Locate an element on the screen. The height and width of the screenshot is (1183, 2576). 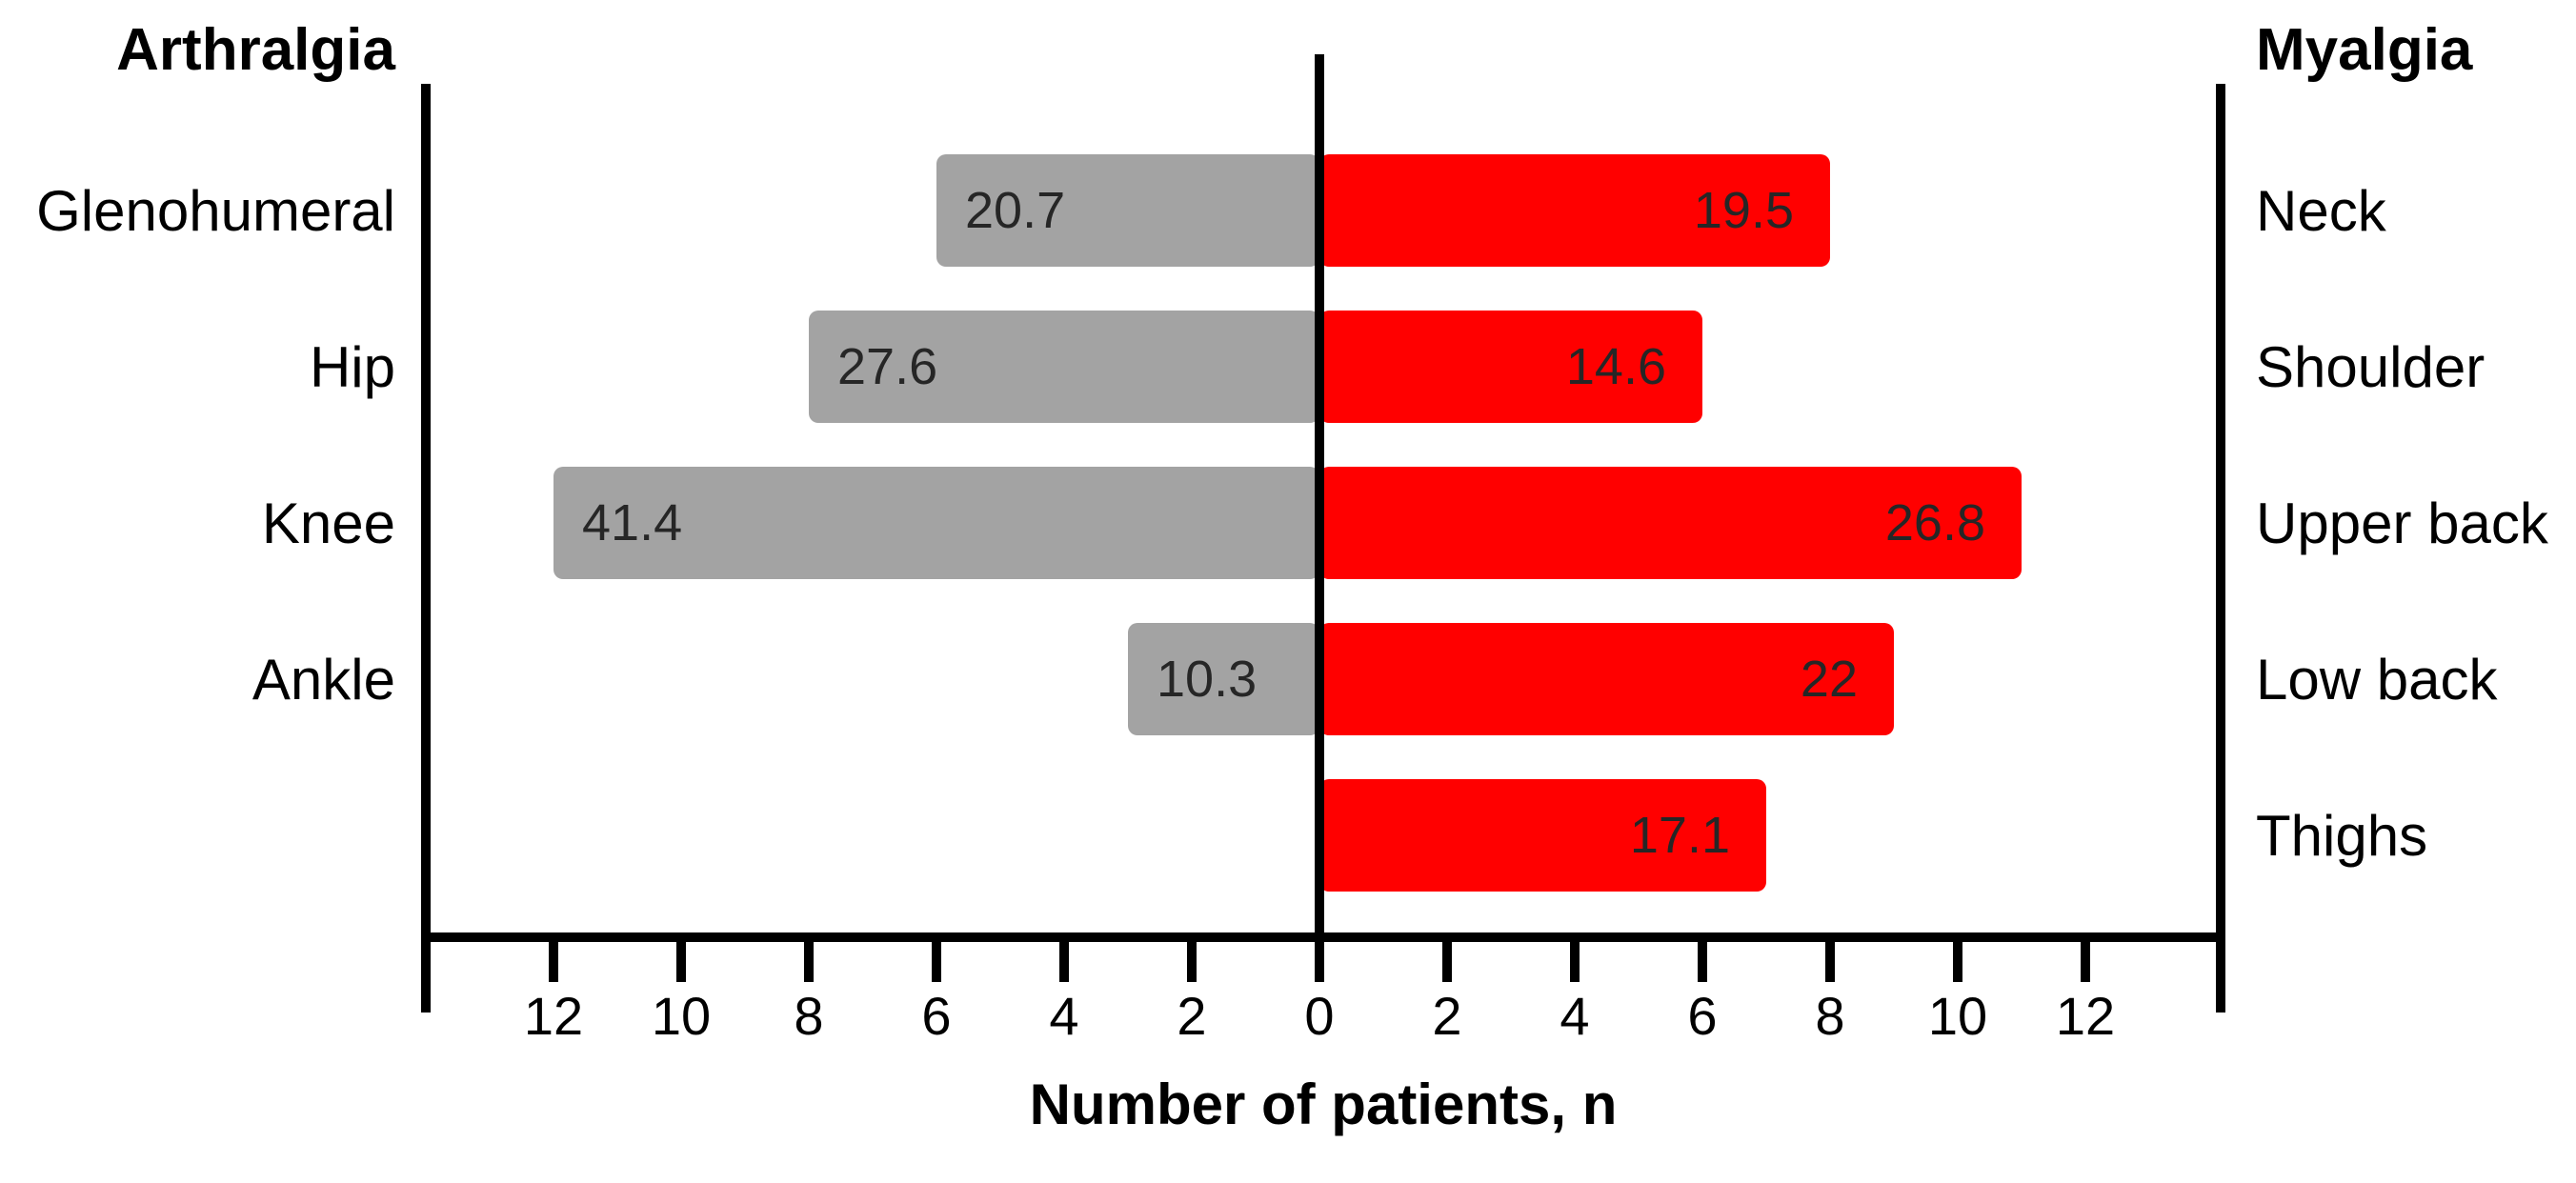
bar-value-label: 17.1 is located at coordinates (1680, 835).